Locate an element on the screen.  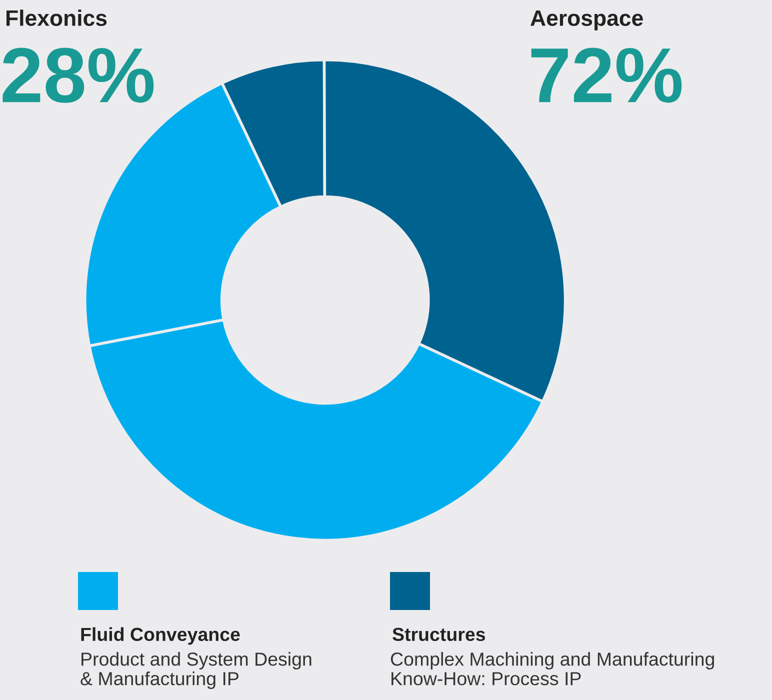
legend-label: Fluid Conveyance is located at coordinates (160, 636).